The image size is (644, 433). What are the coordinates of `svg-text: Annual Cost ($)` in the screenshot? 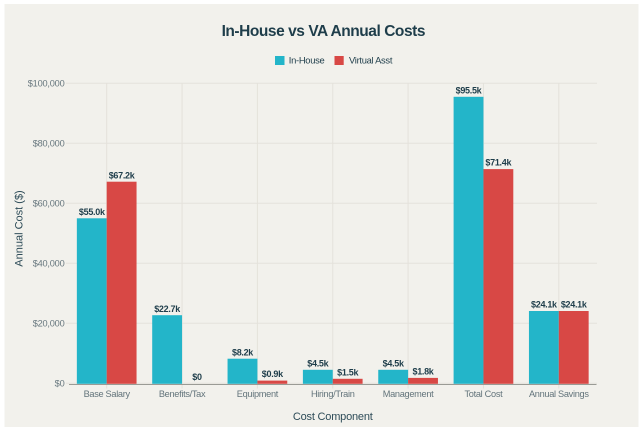 It's located at (19, 228).